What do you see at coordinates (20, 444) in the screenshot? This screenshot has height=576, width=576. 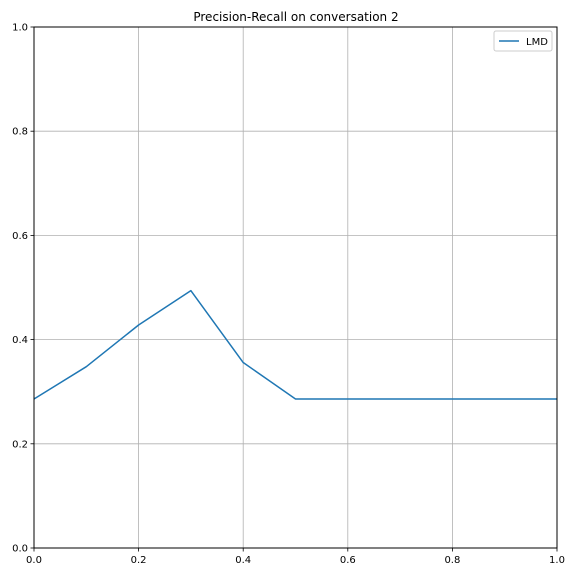 I see `y-tick-label: 0.2` at bounding box center [20, 444].